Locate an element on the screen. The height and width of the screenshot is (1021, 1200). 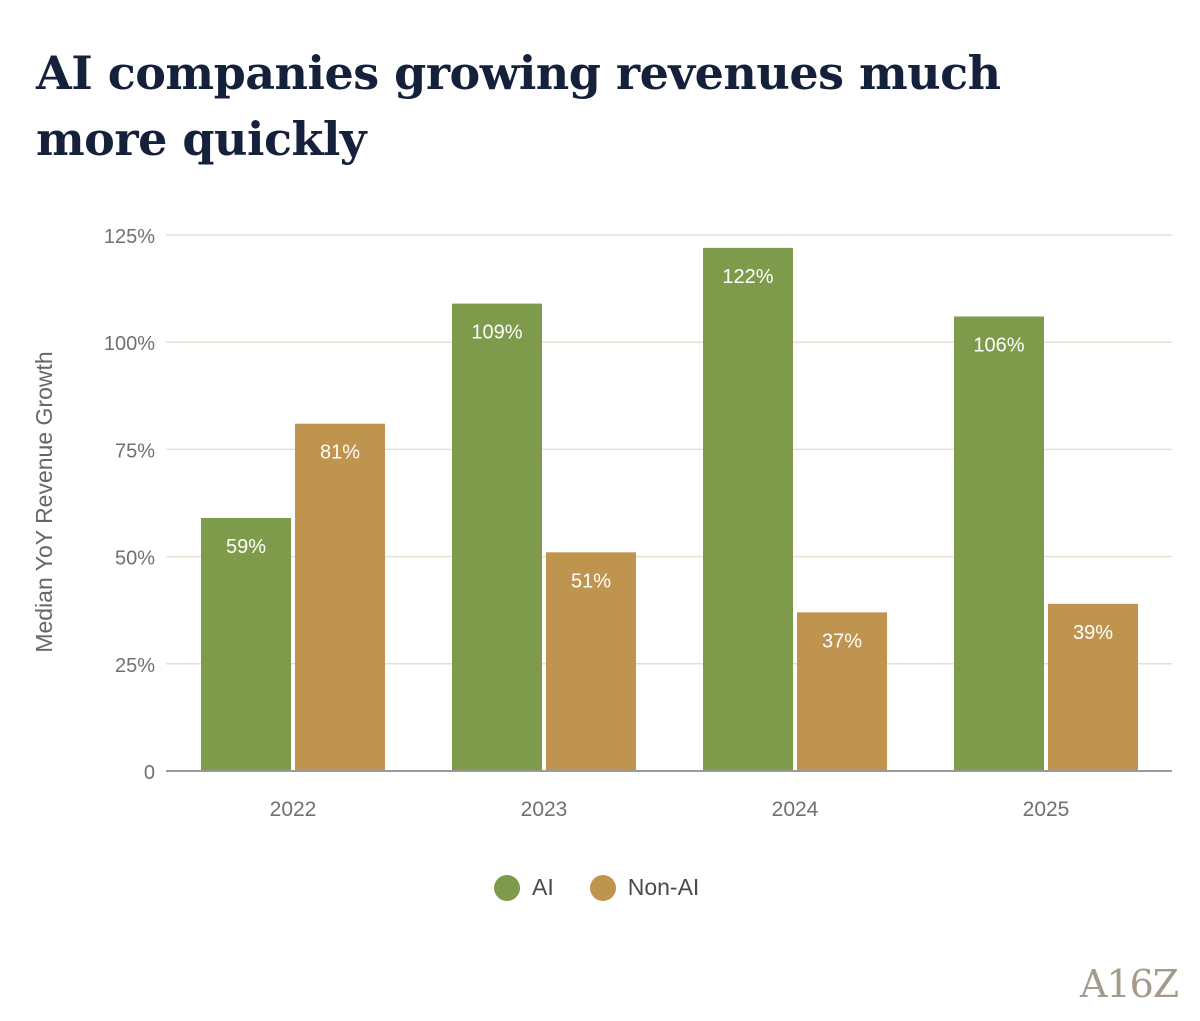
bar-non-ai-2022 is located at coordinates (340, 597).